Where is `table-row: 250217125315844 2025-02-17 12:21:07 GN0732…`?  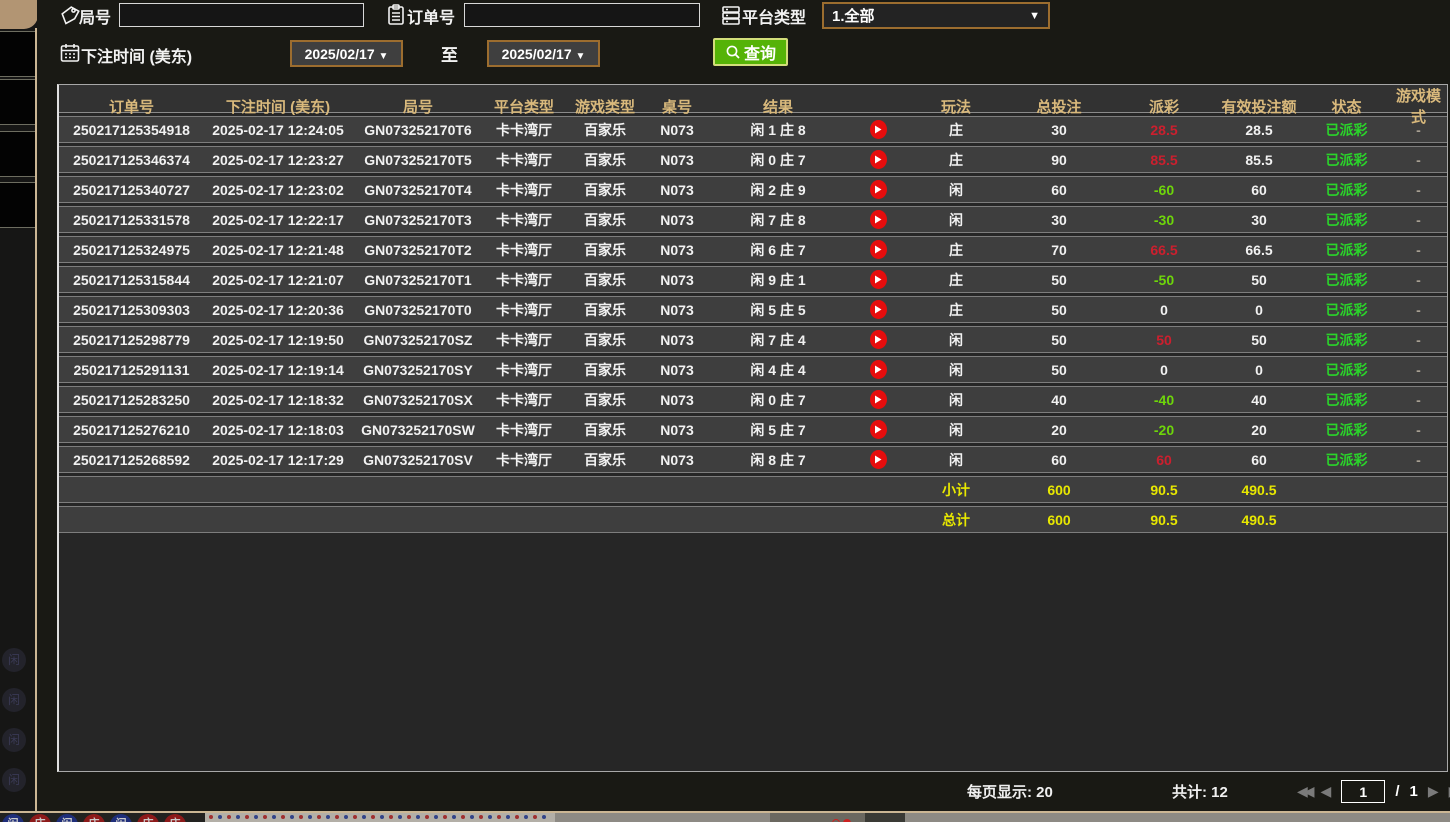 table-row: 250217125315844 2025-02-17 12:21:07 GN0732… is located at coordinates (753, 279).